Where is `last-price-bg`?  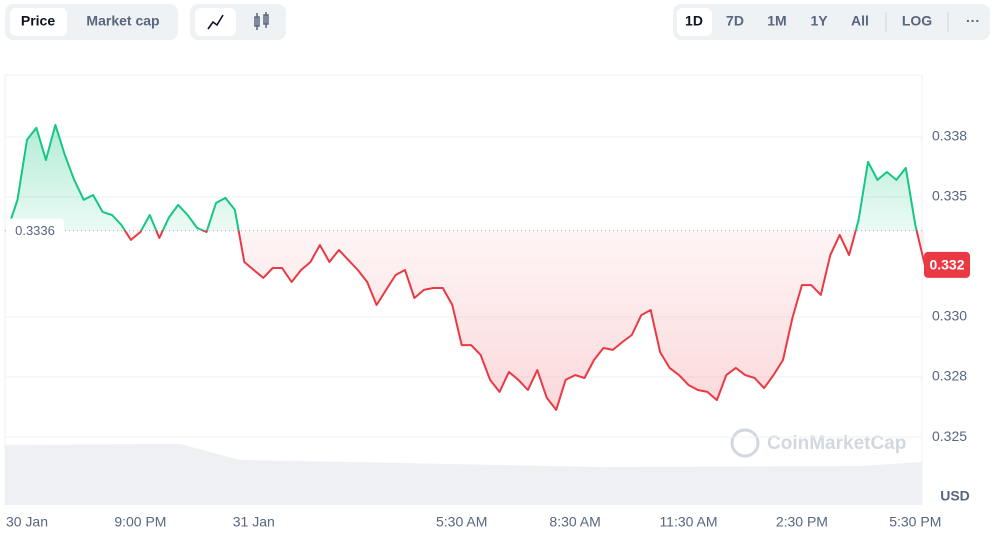 last-price-bg is located at coordinates (947, 264).